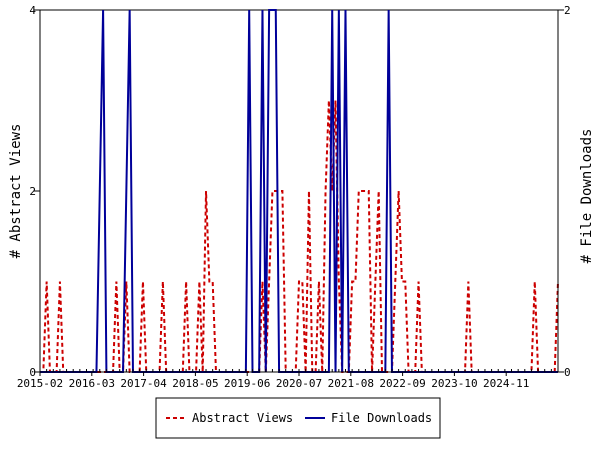  Describe the element at coordinates (32, 372) in the screenshot. I see `left-y-tick-label: 0` at that location.